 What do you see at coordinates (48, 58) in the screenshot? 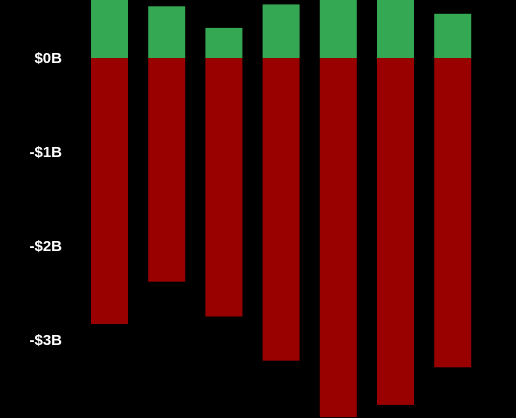
I see `y-tick-label: $0B` at bounding box center [48, 58].